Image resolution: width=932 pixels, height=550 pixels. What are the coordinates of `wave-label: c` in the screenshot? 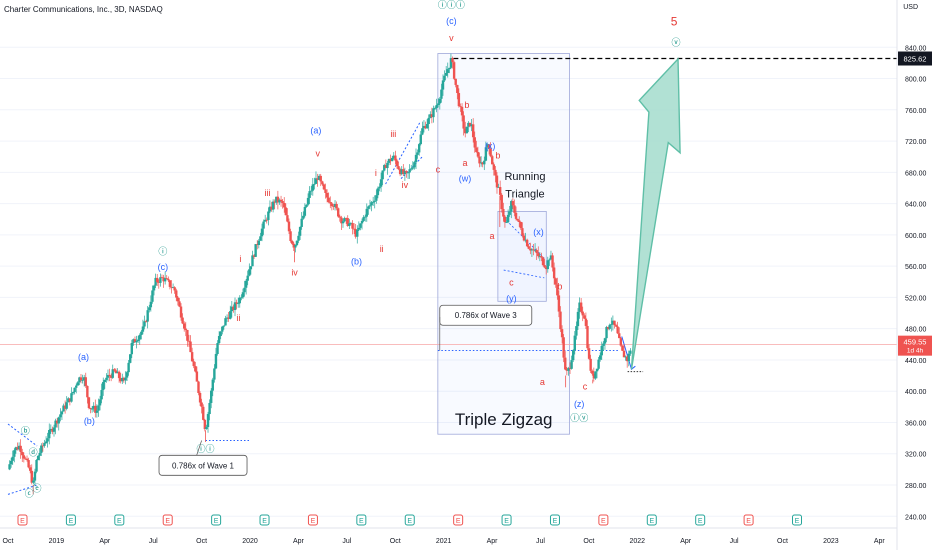 It's located at (585, 387).